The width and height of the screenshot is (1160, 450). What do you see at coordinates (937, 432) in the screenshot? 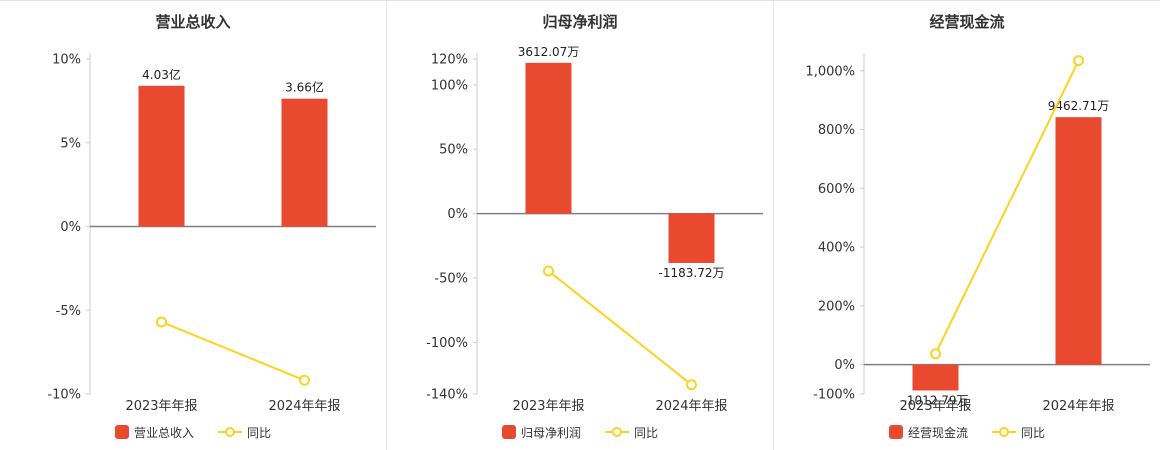
I see `legend-label-bar-series: 经营现金流` at bounding box center [937, 432].